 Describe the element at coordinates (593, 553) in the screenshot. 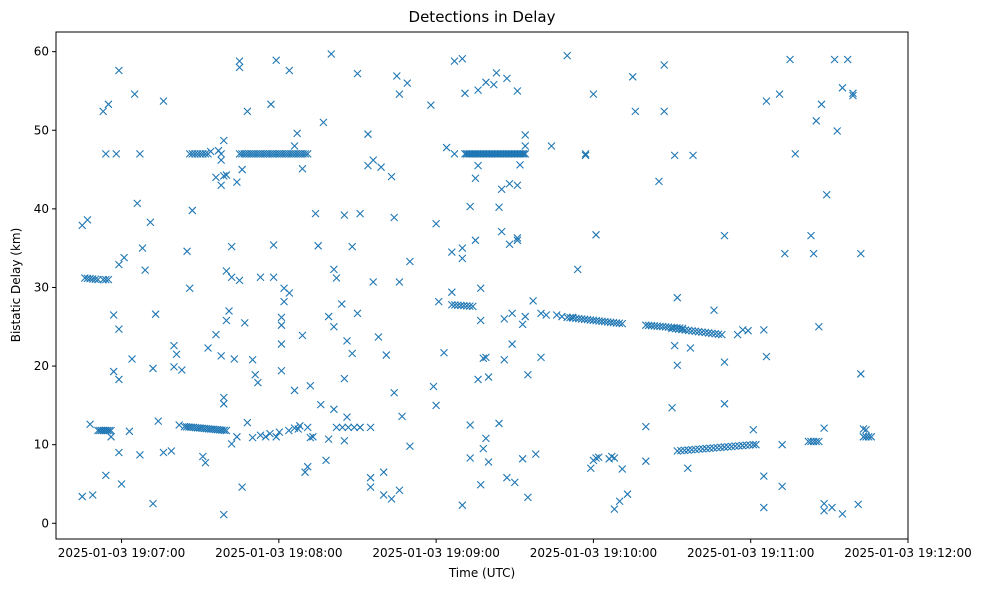

I see `x-tick-label: 2025-01-03 19:10:00` at that location.